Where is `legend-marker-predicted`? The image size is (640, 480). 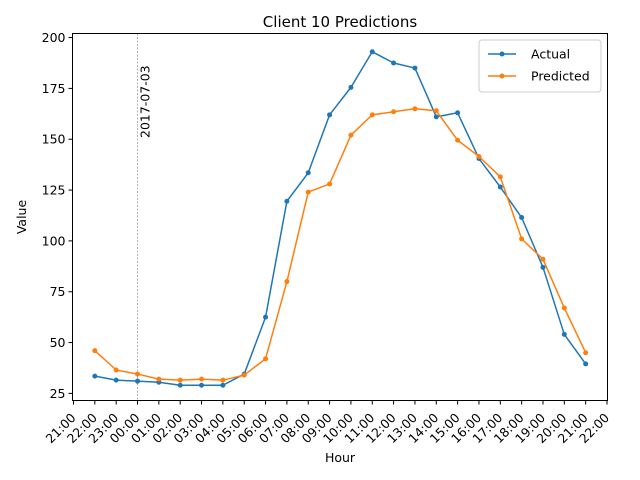
legend-marker-predicted is located at coordinates (502, 76).